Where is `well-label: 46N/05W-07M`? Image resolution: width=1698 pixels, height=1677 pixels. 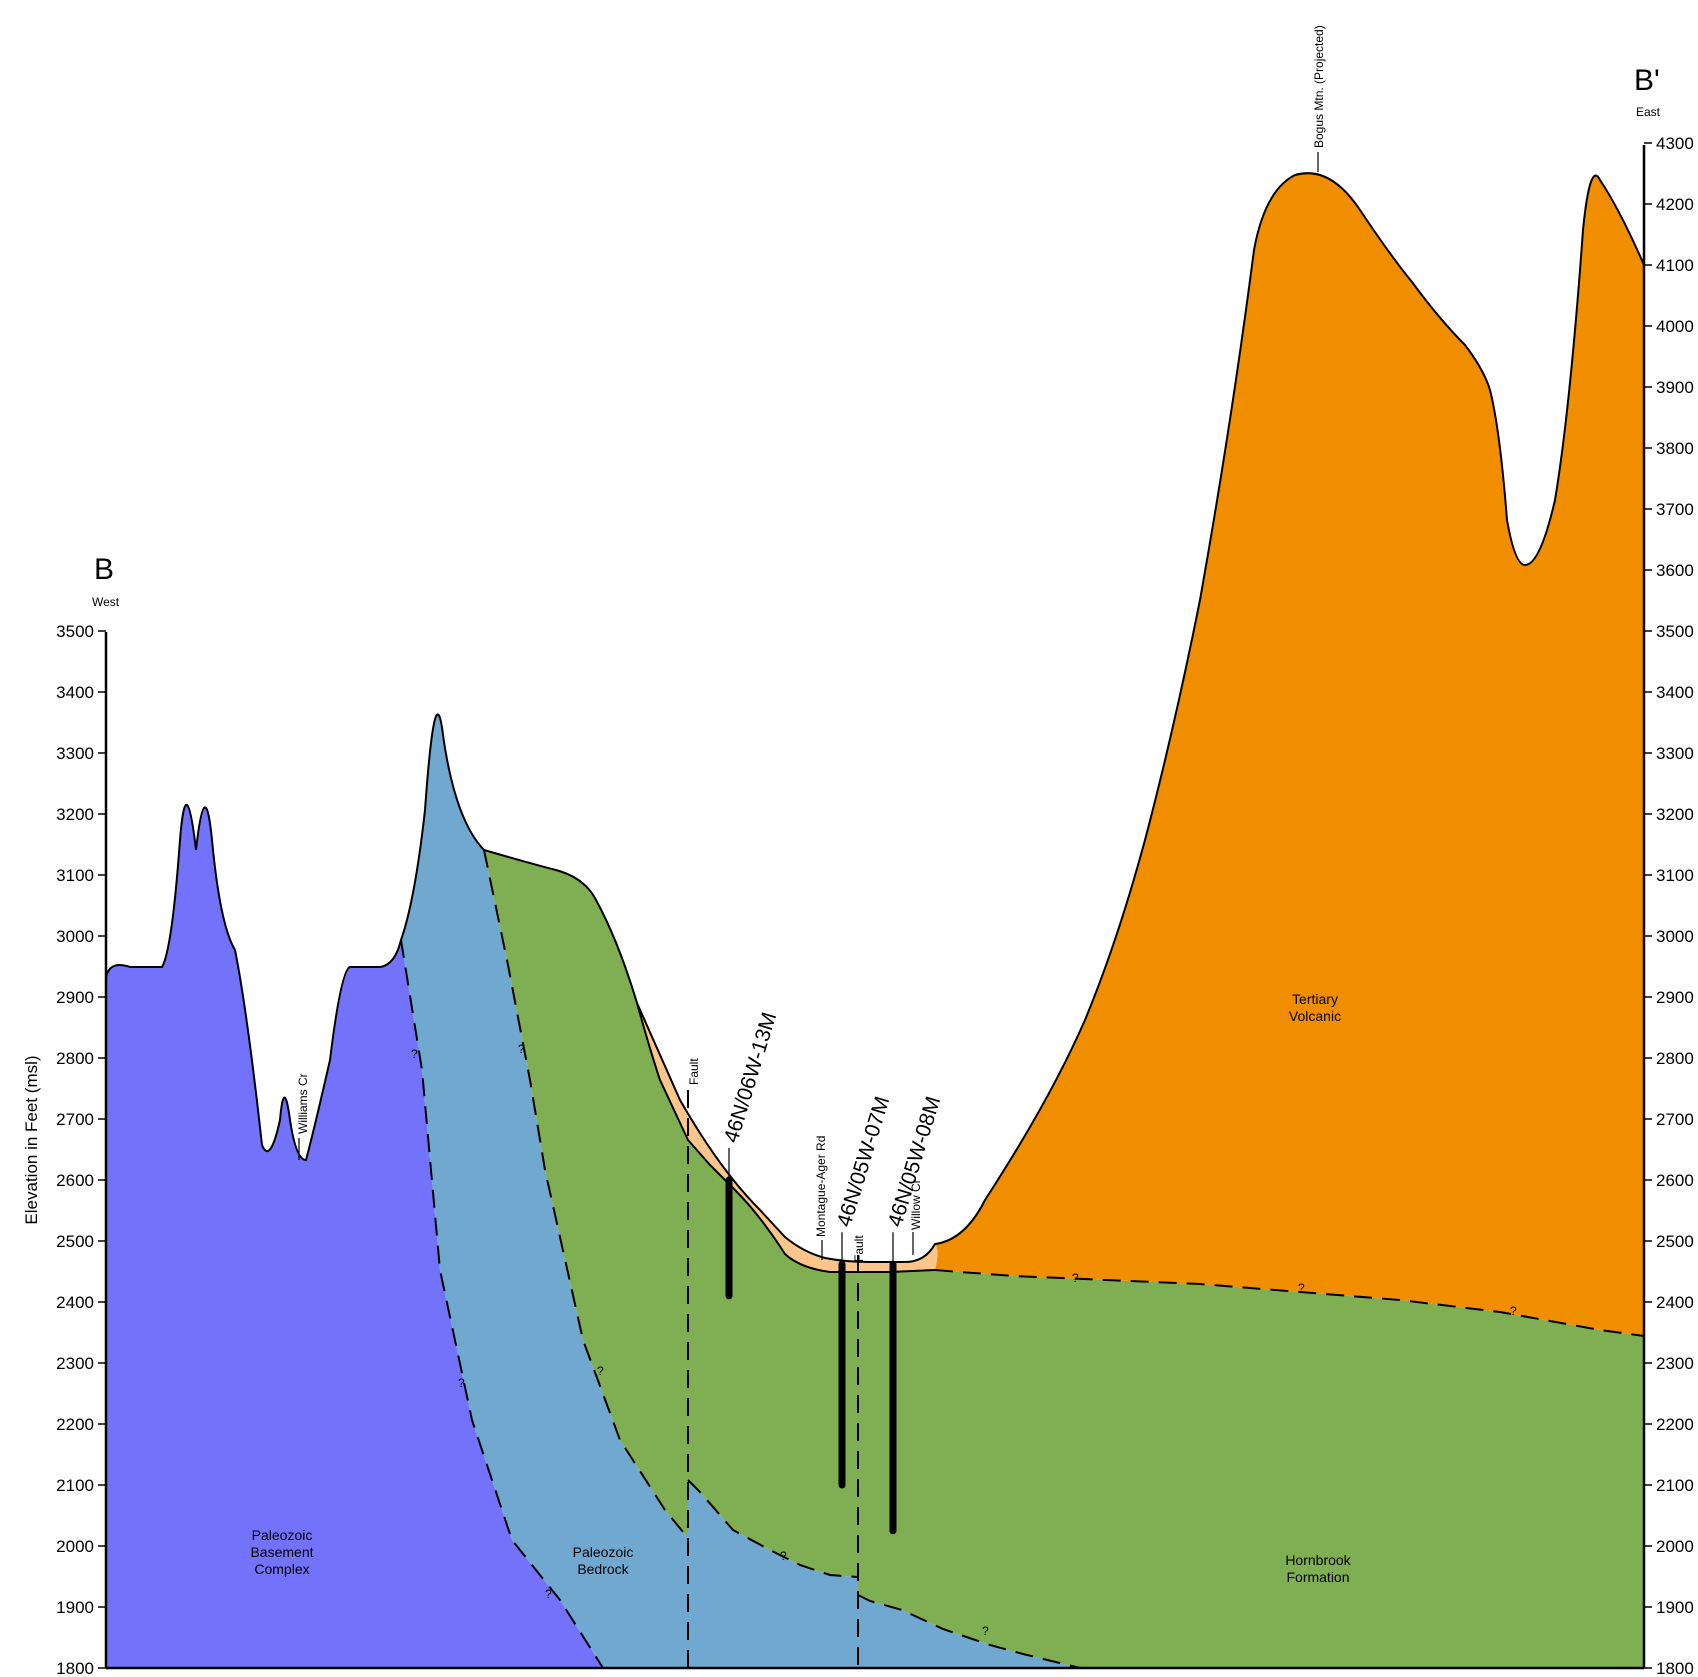
well-label: 46N/05W-07M is located at coordinates (863, 1162).